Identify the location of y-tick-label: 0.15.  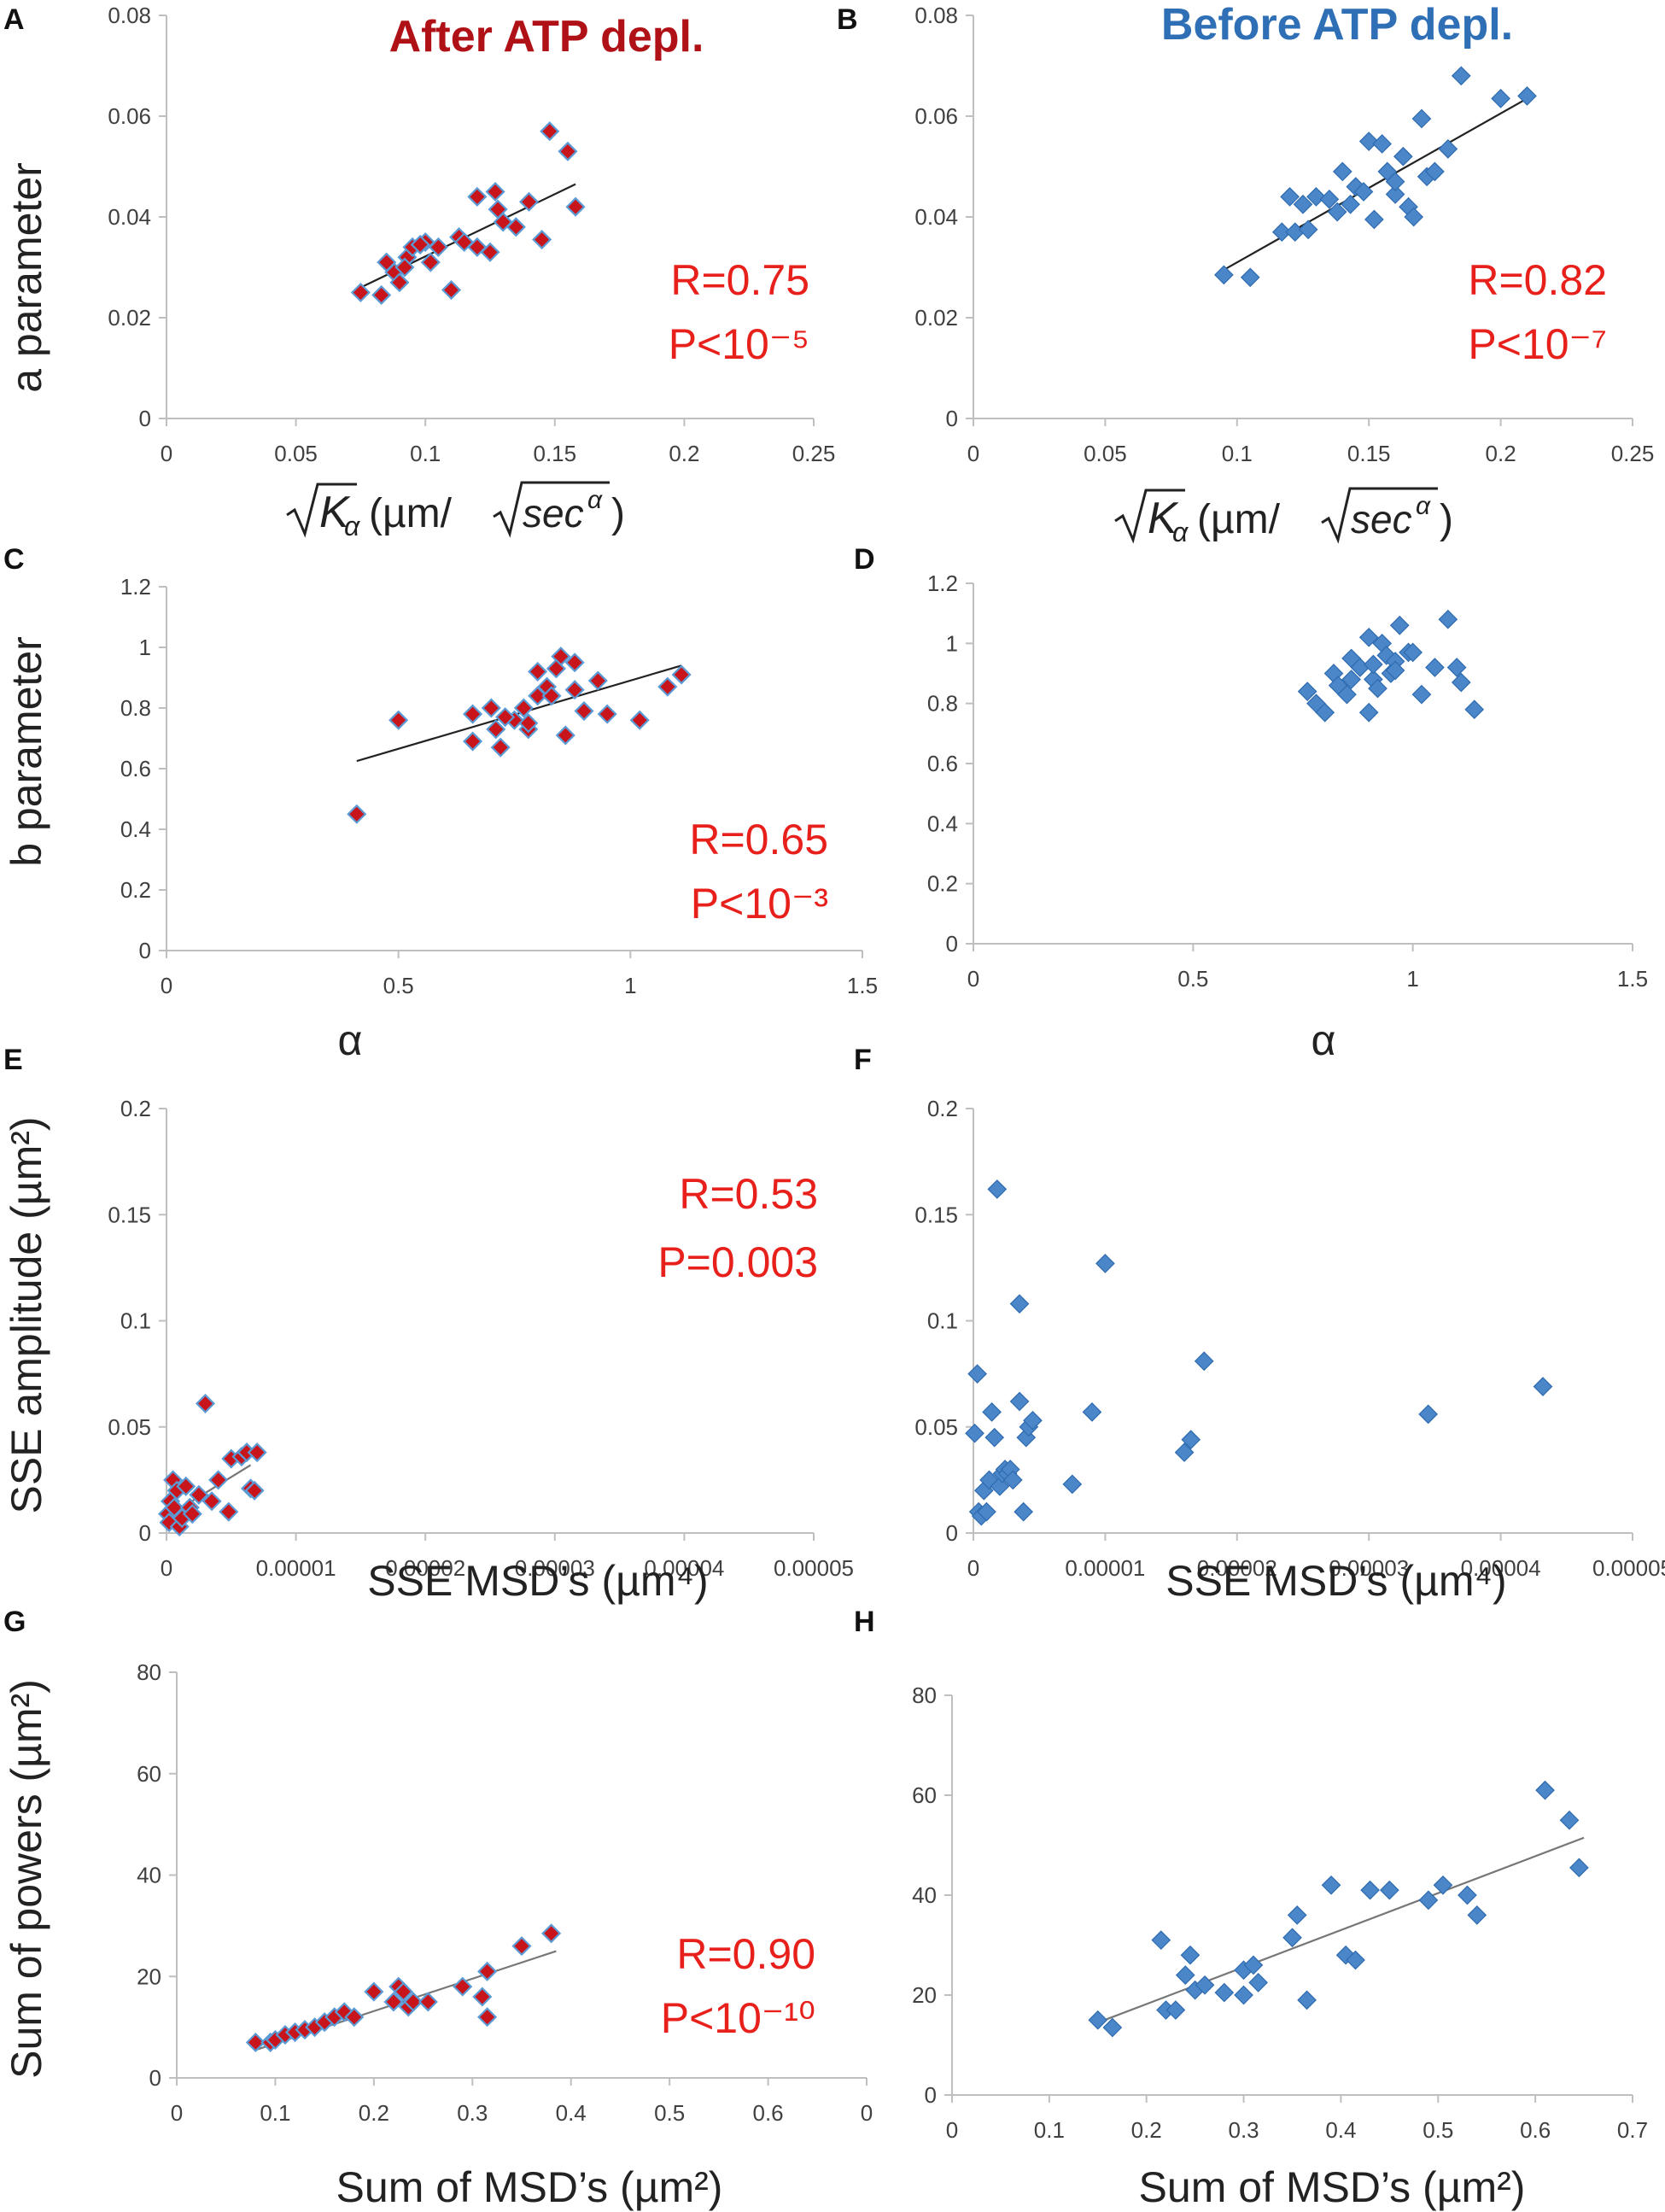
(936, 1214).